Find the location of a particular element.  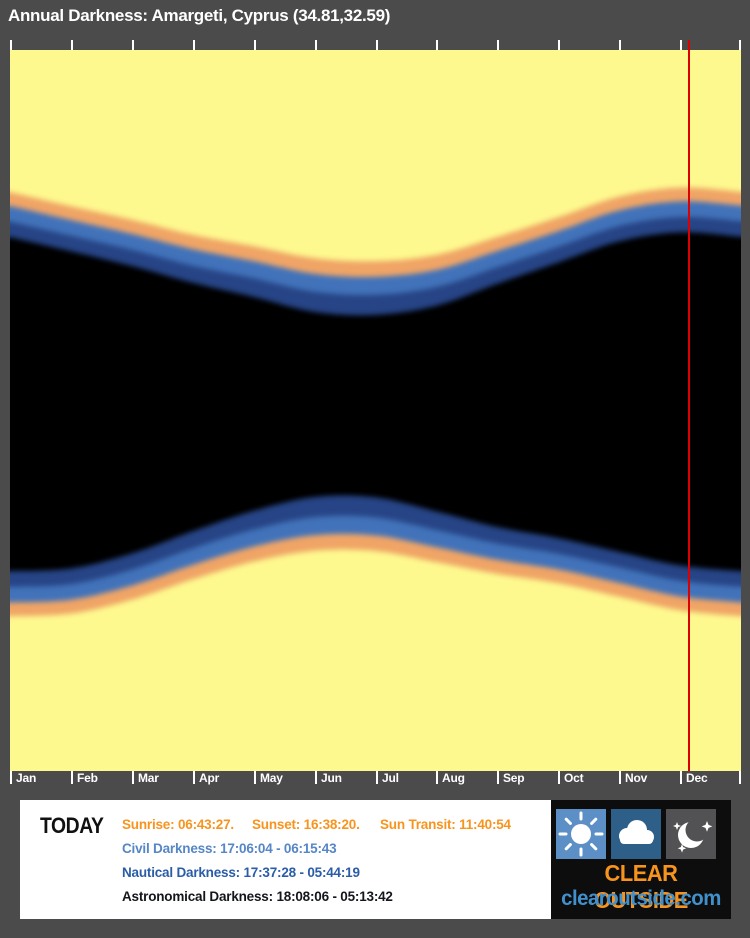

nautical-darkness-line: Nautical Darkness: 17:37:28 - 05:44:19 is located at coordinates (241, 872).